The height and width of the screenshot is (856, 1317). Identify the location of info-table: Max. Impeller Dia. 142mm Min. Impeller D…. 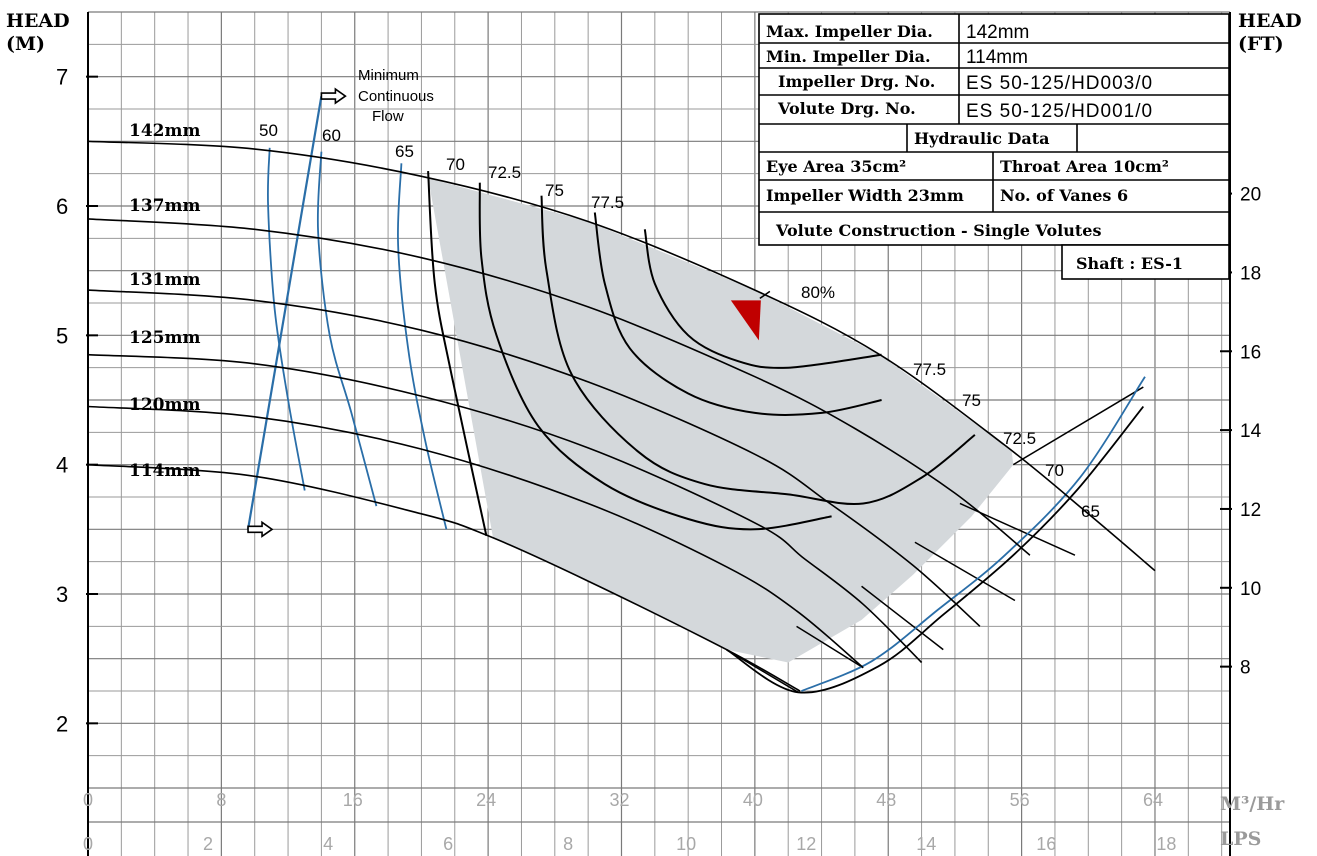
(994, 146).